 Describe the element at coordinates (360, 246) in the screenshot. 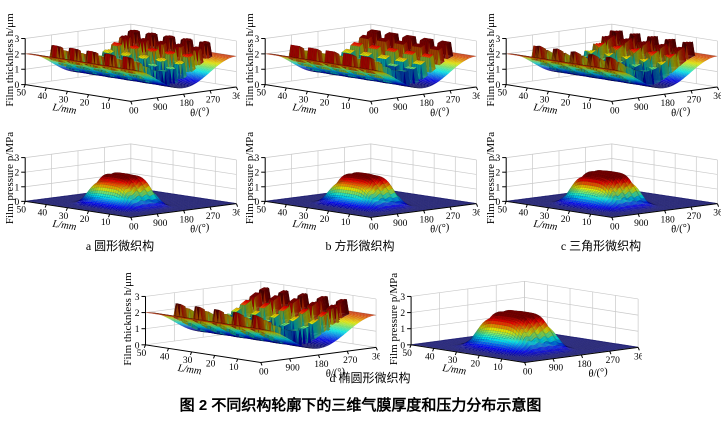

I see `subcaption-b: b 方形微织构` at that location.